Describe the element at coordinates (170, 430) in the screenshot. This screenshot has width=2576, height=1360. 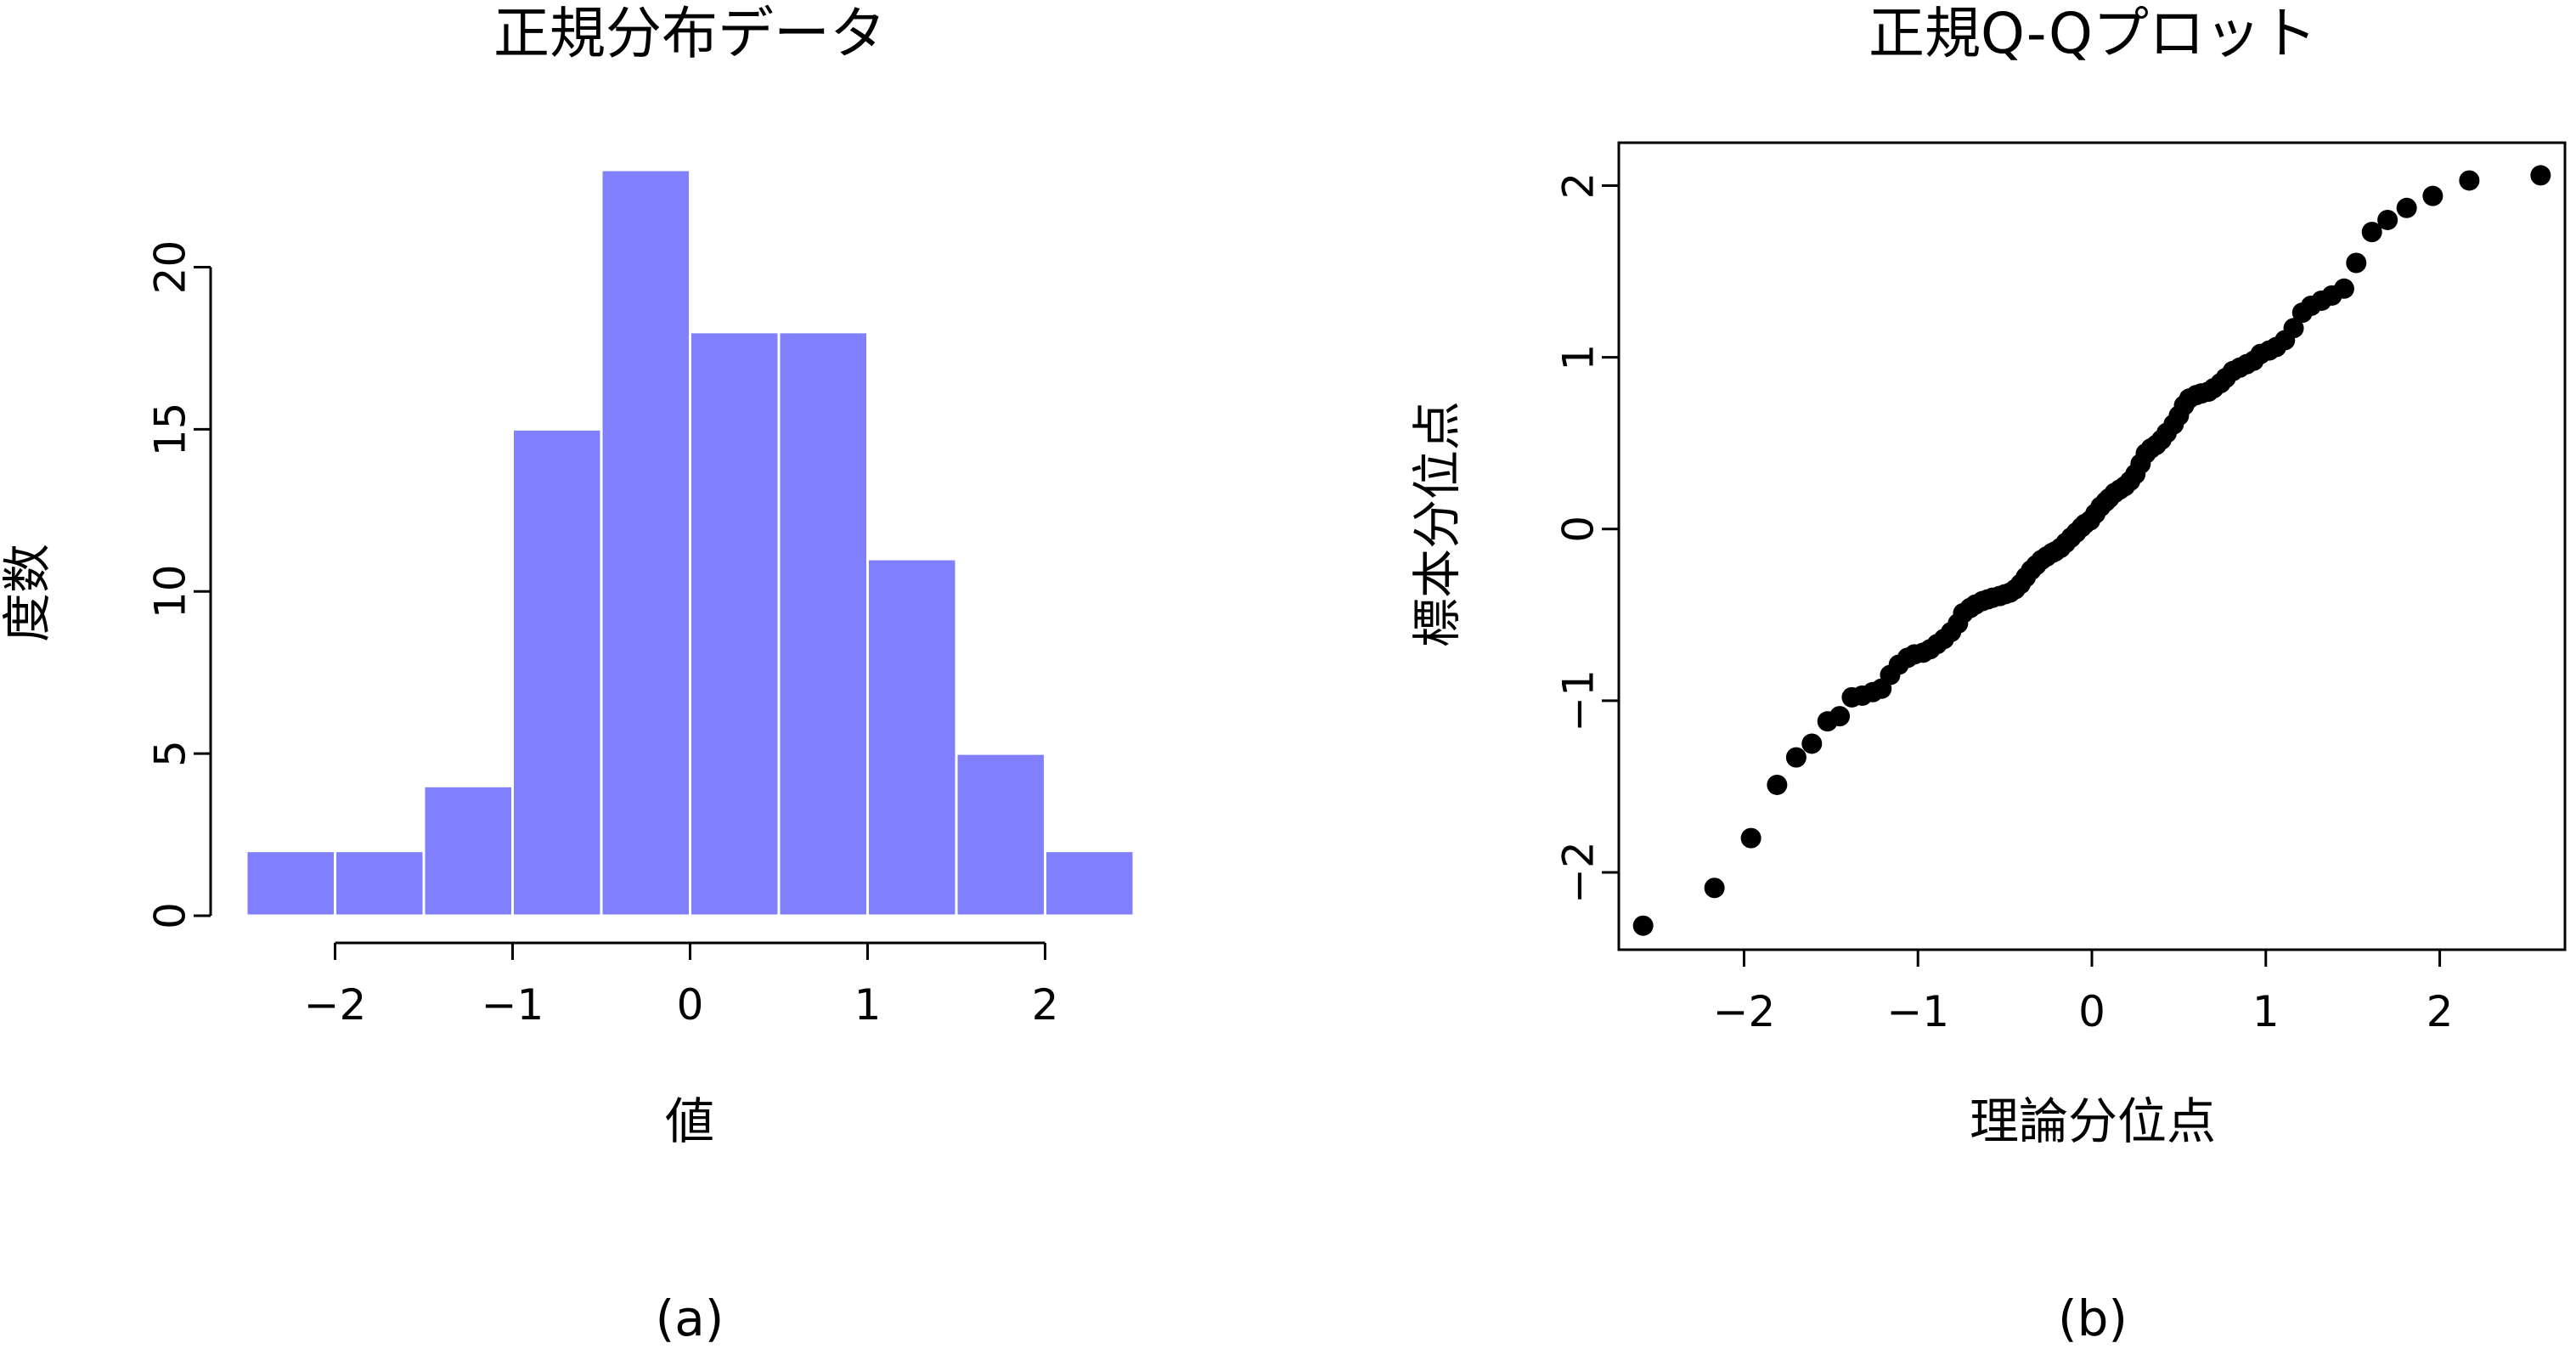
I see `histogram-y-tick-label: 15` at that location.